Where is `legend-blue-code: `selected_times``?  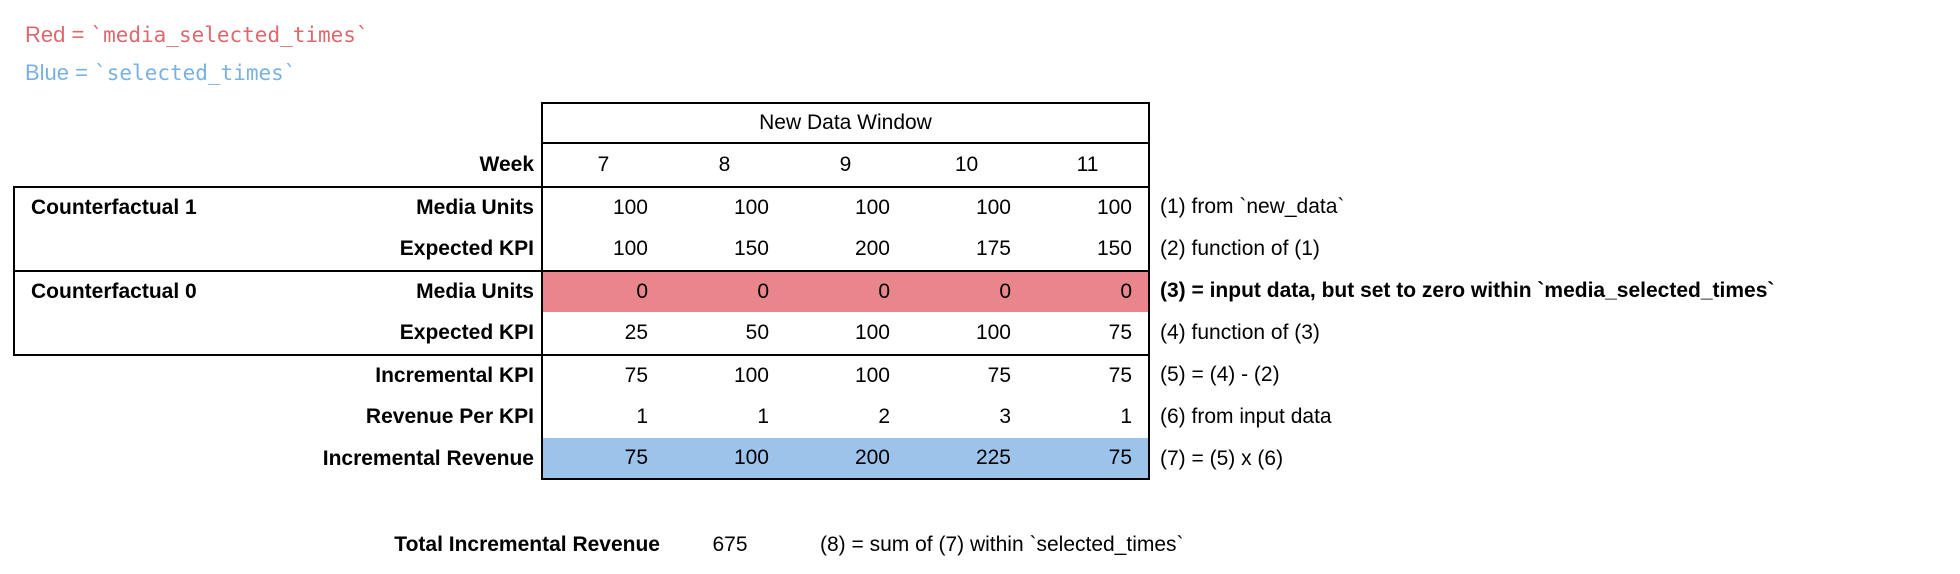 legend-blue-code: `selected_times` is located at coordinates (195, 73).